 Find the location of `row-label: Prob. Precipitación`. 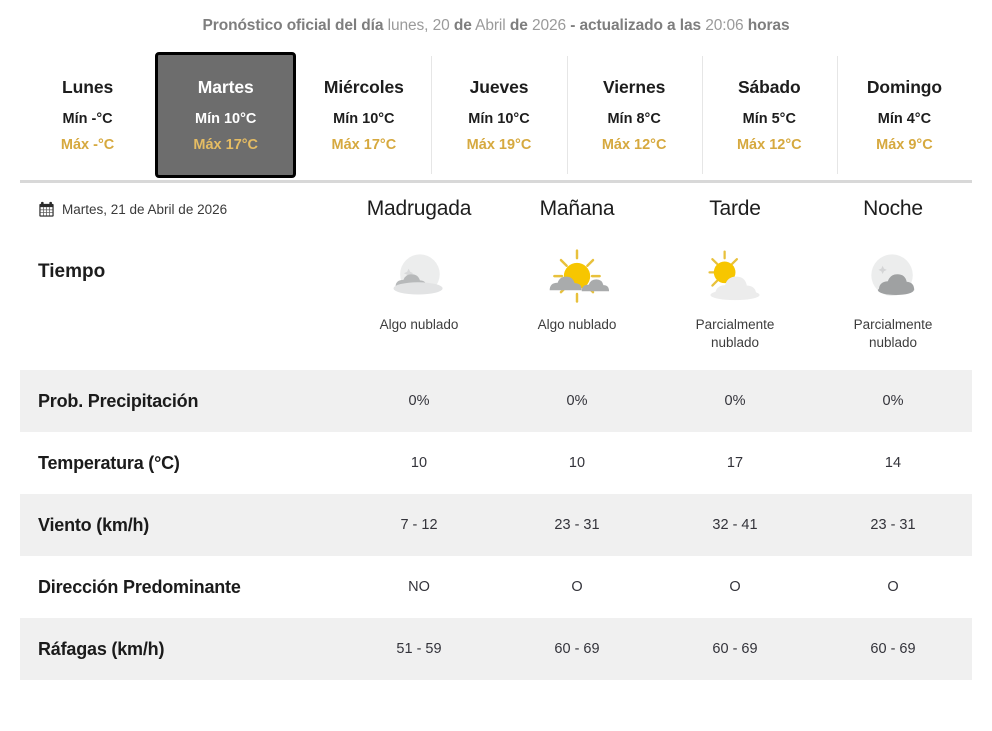

row-label: Prob. Precipitación is located at coordinates (118, 400).